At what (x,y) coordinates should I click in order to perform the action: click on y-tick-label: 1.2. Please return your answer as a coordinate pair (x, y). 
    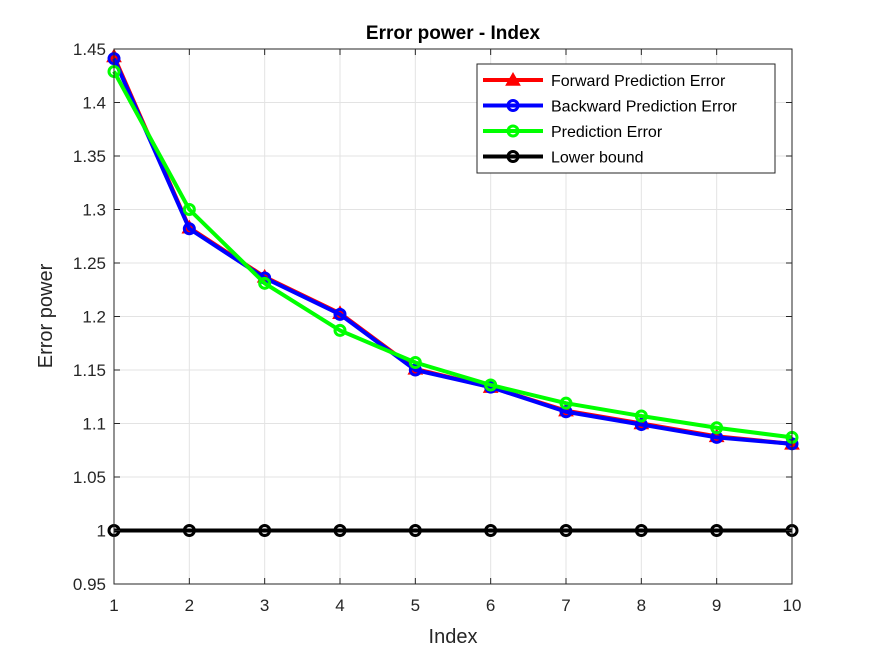
    Looking at the image, I should click on (94, 317).